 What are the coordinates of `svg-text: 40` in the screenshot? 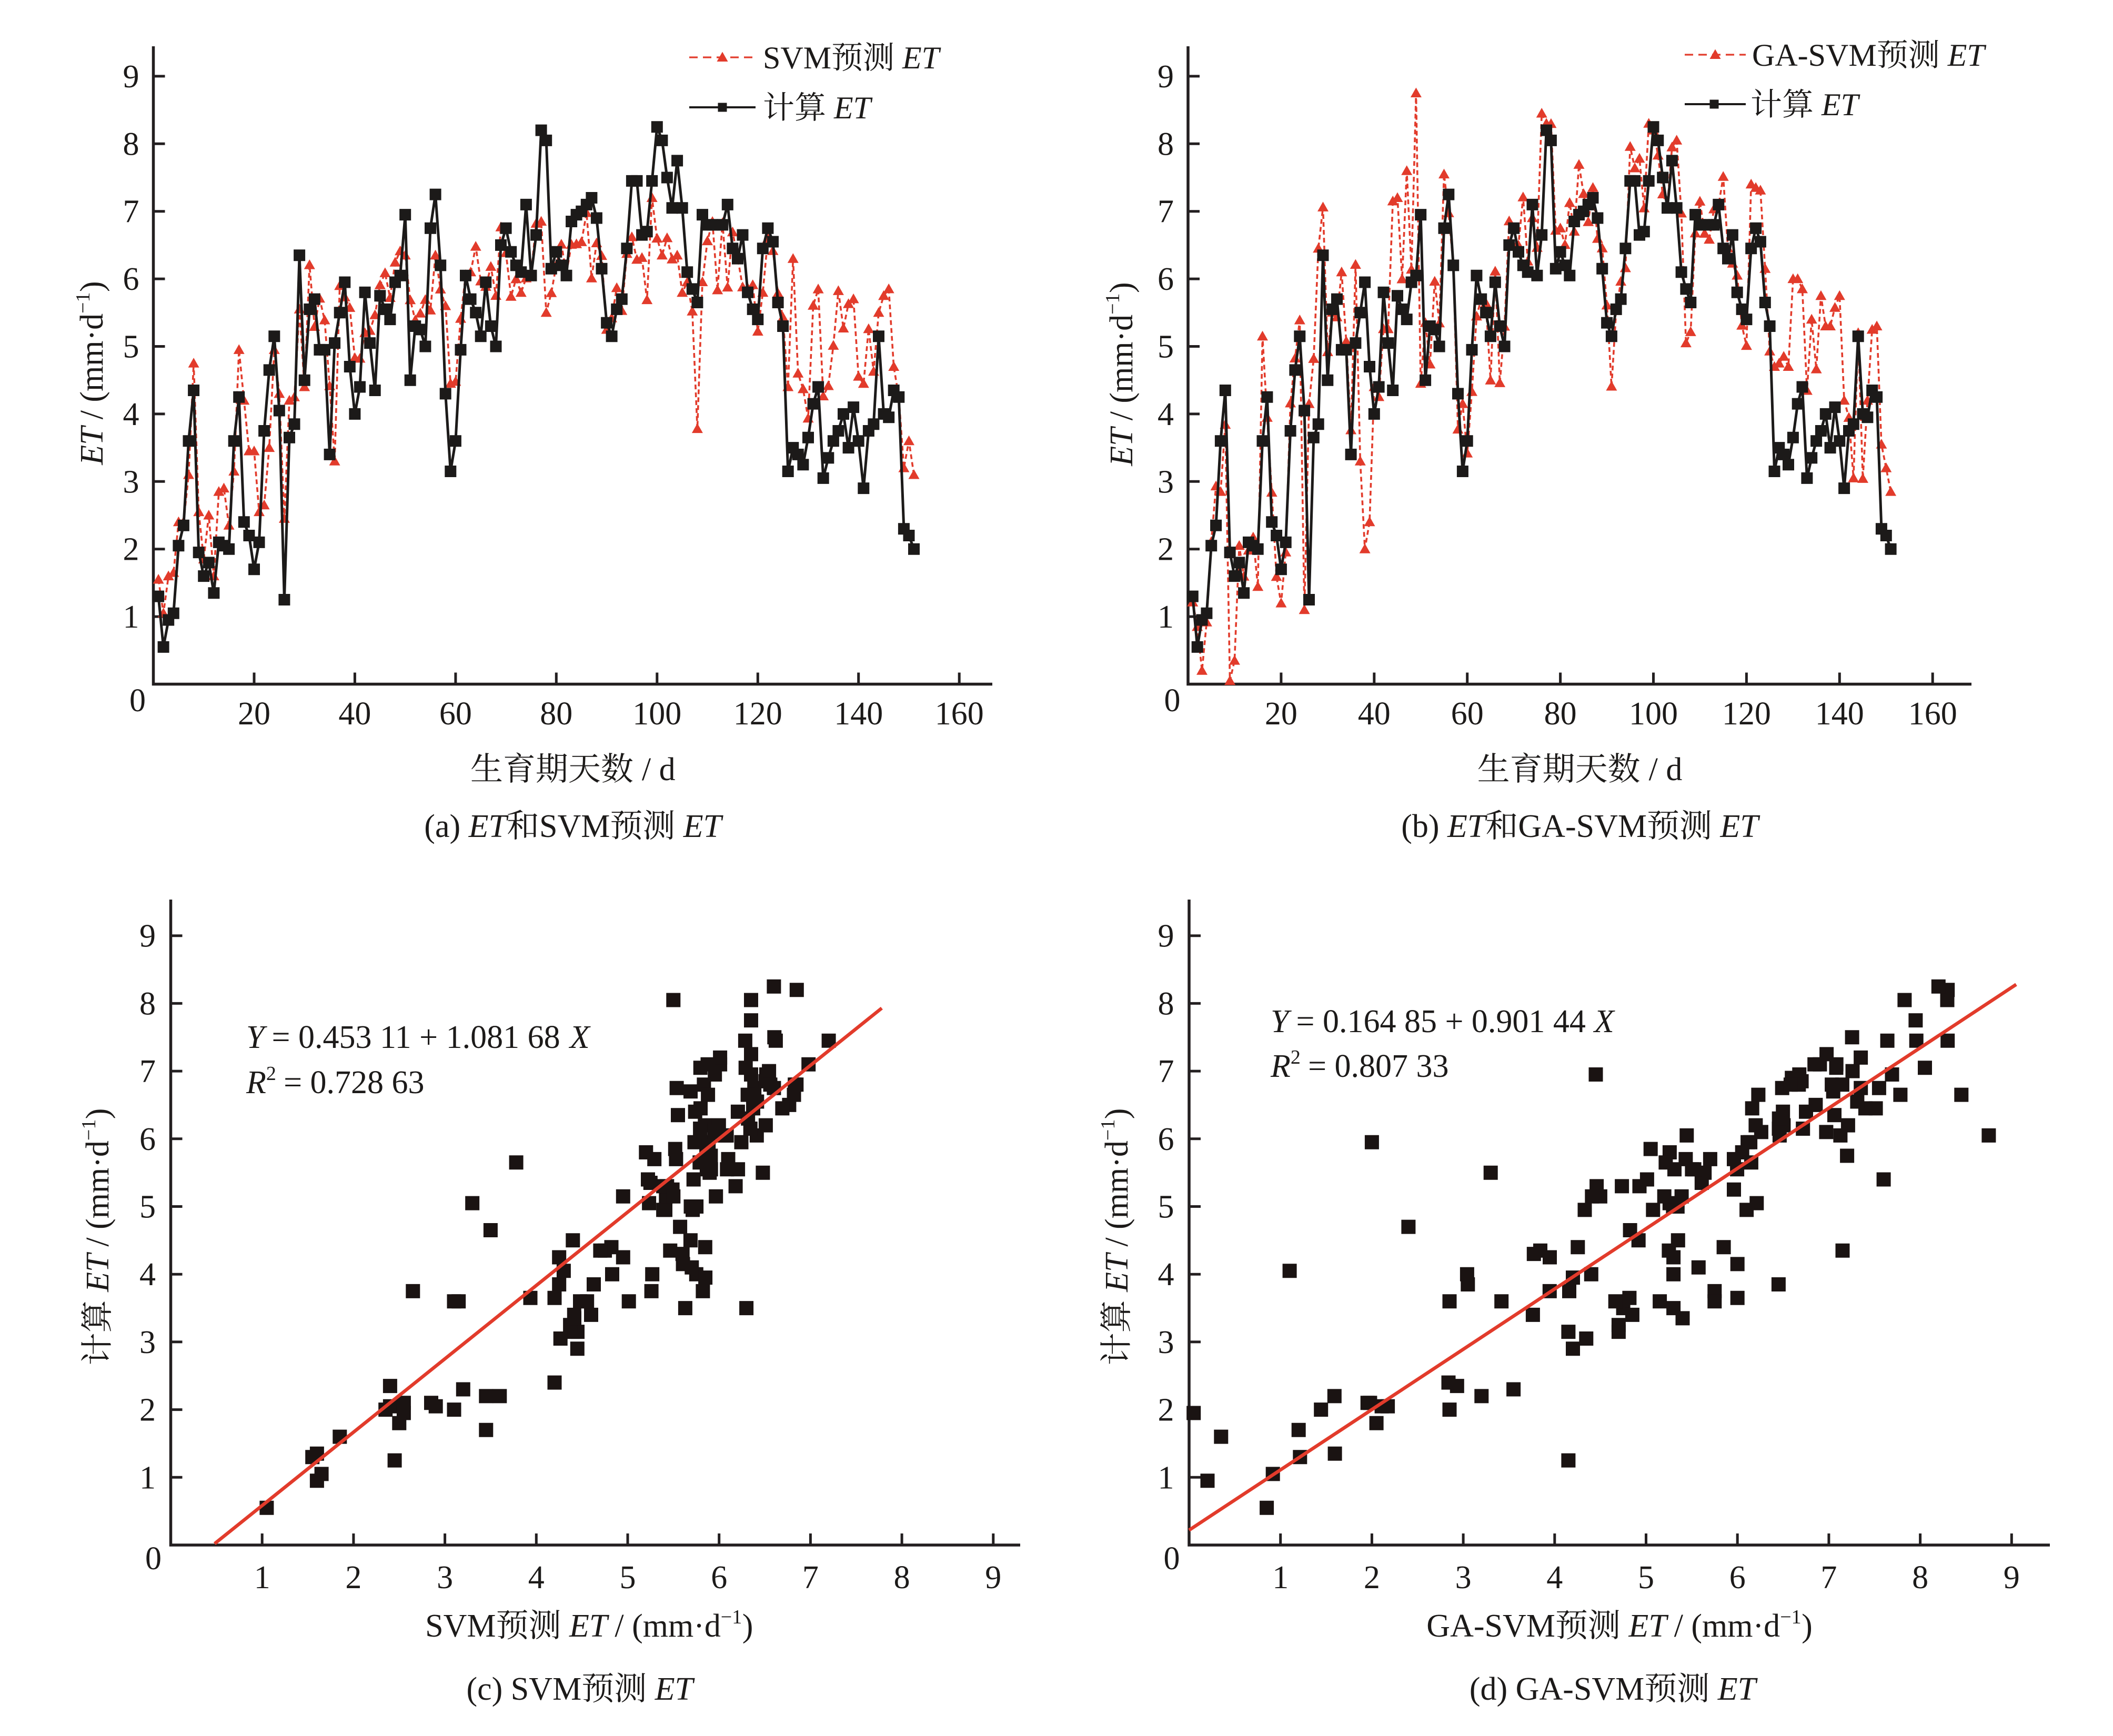 It's located at (355, 714).